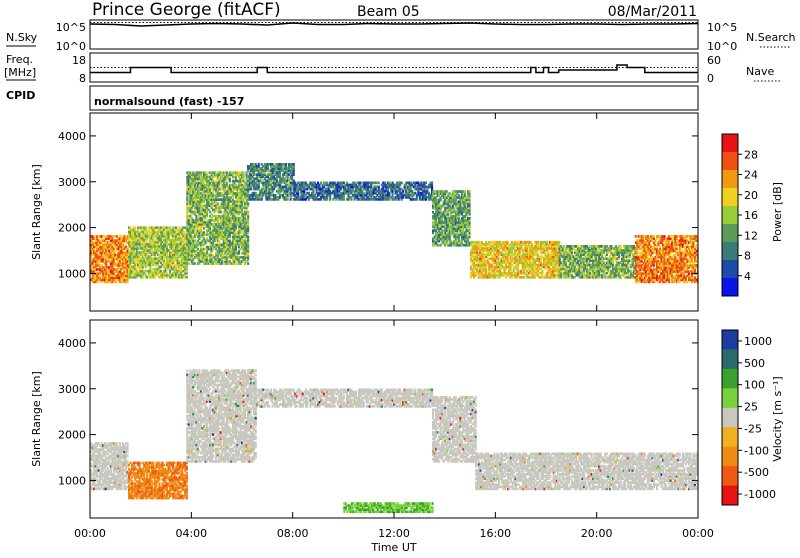 Image resolution: width=800 pixels, height=558 pixels. Describe the element at coordinates (722, 46) in the screenshot. I see `noise-right-tick-bottom: 10^0` at that location.